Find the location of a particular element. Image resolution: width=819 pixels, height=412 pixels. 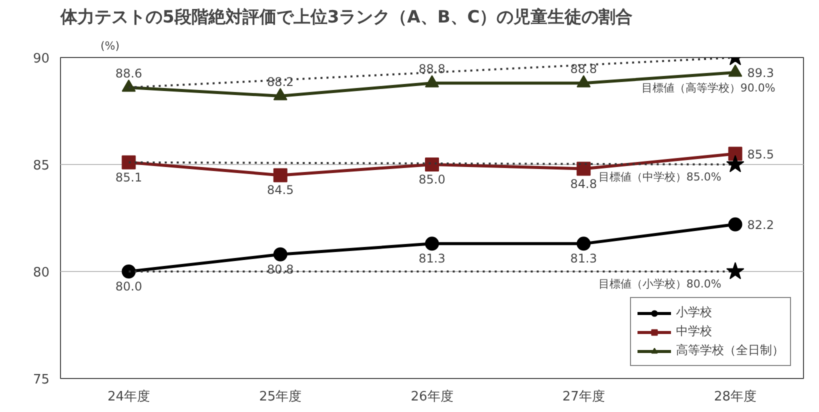

y-tick-label: 90 is located at coordinates (41, 59).